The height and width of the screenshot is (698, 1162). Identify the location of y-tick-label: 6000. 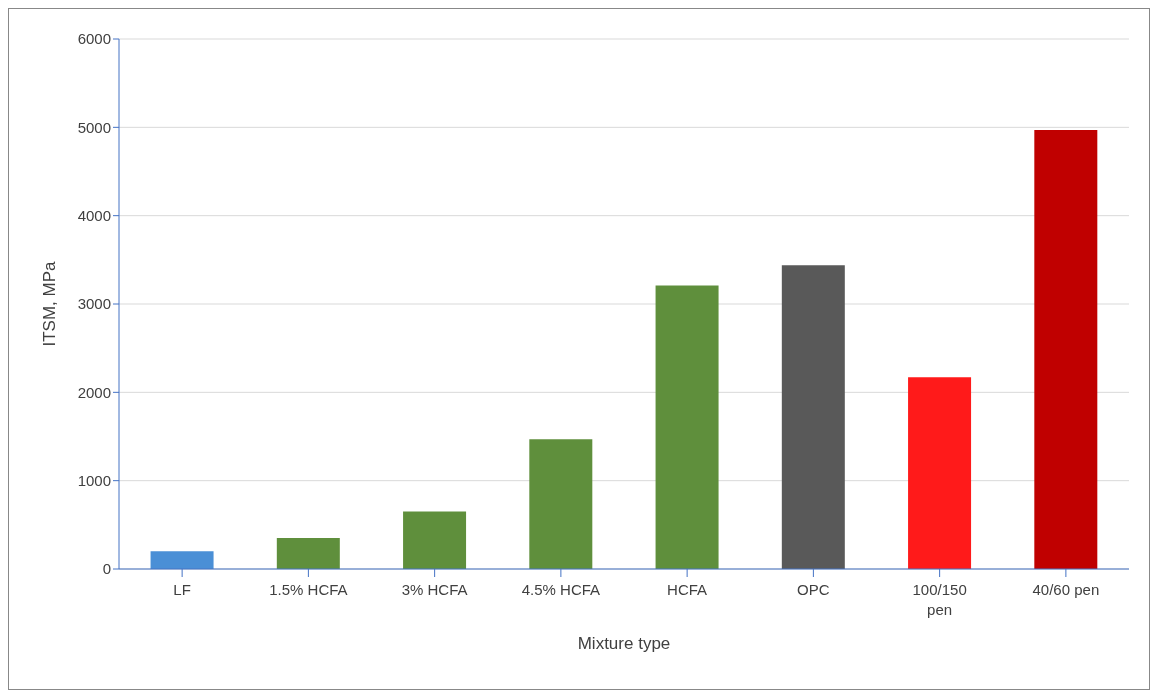
(94, 39).